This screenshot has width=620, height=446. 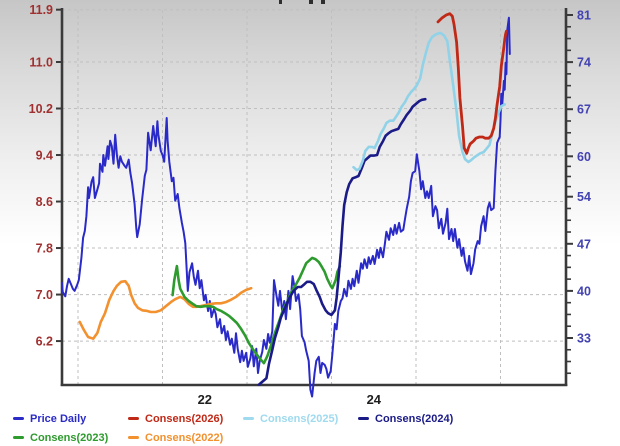 I want to click on consens-2025-line-marker, so click(x=248, y=418).